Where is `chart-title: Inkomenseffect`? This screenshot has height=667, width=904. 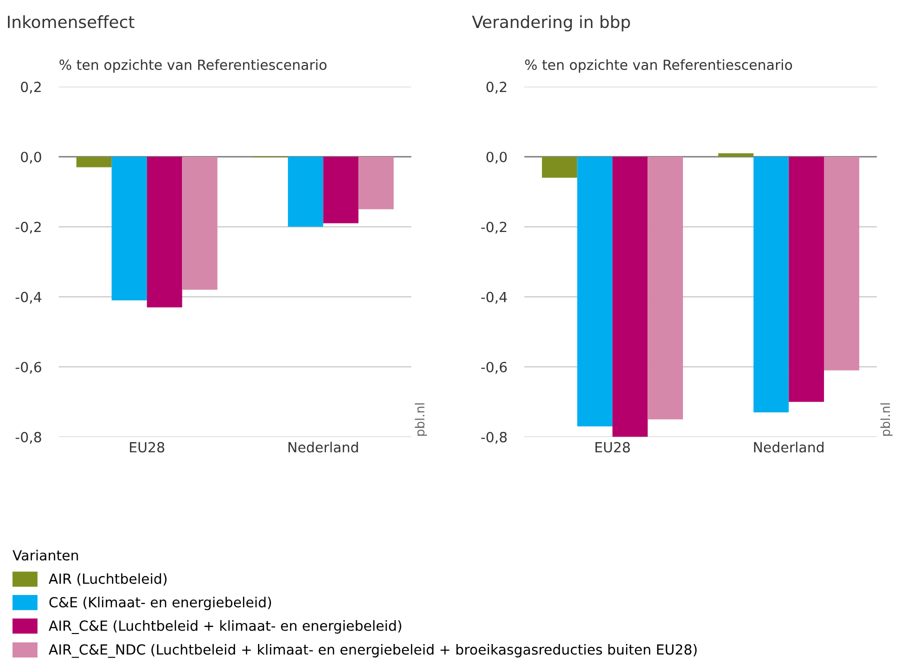
chart-title: Inkomenseffect is located at coordinates (71, 21).